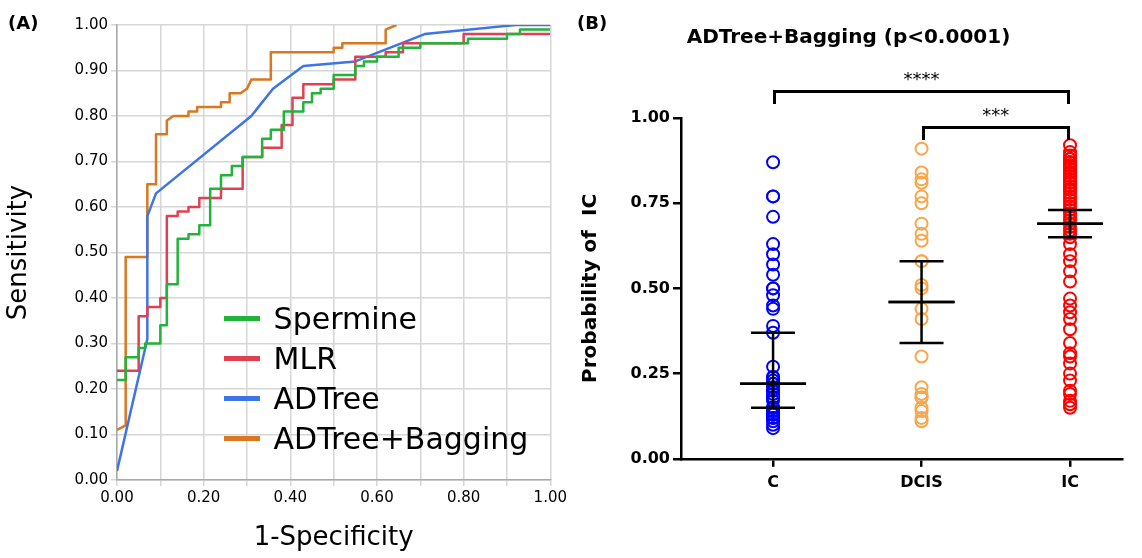  Describe the element at coordinates (91, 114) in the screenshot. I see `y-tick-label: 0.80` at that location.